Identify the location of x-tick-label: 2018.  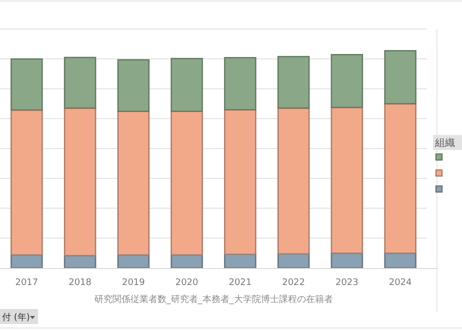
(80, 283).